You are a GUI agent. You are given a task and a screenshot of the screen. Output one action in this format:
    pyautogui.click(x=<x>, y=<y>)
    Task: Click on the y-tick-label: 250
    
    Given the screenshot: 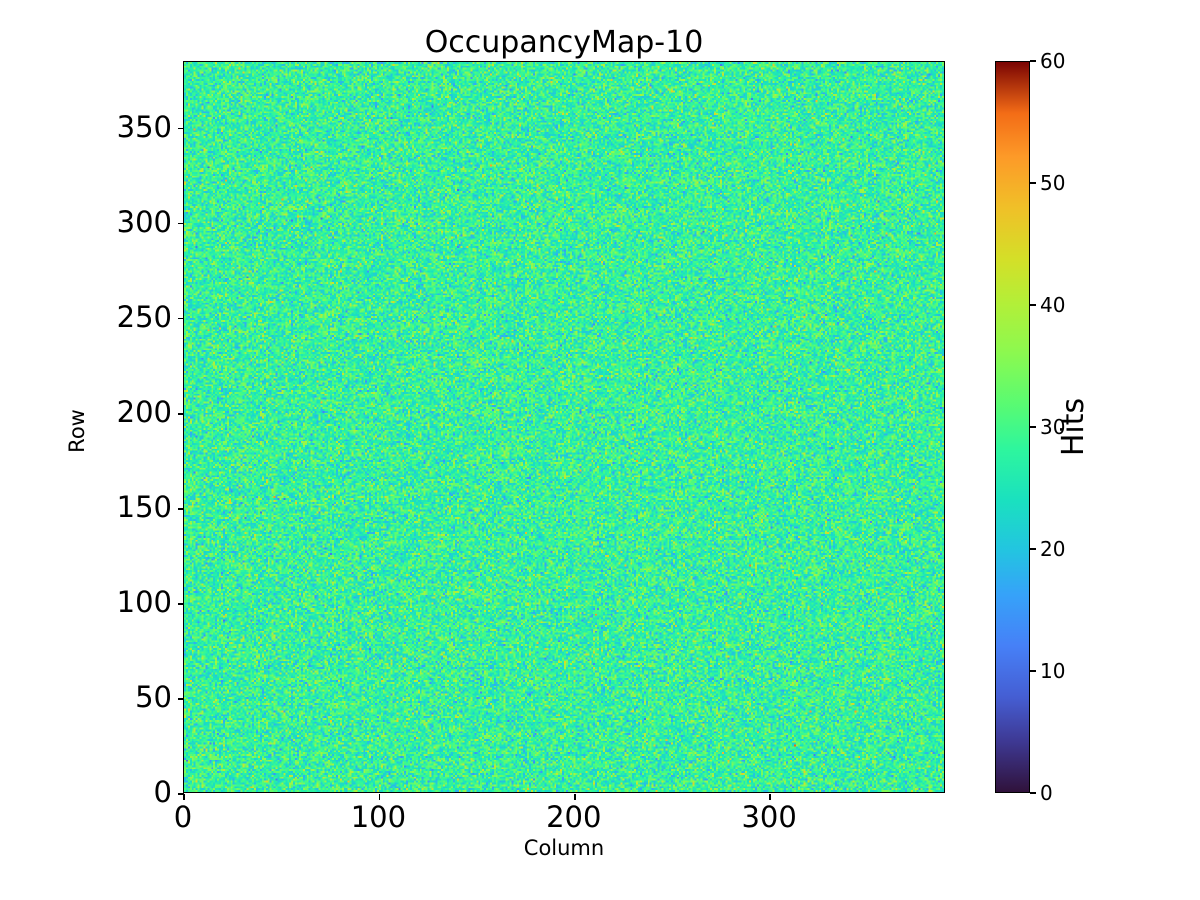 What is the action you would take?
    pyautogui.click(x=144, y=316)
    